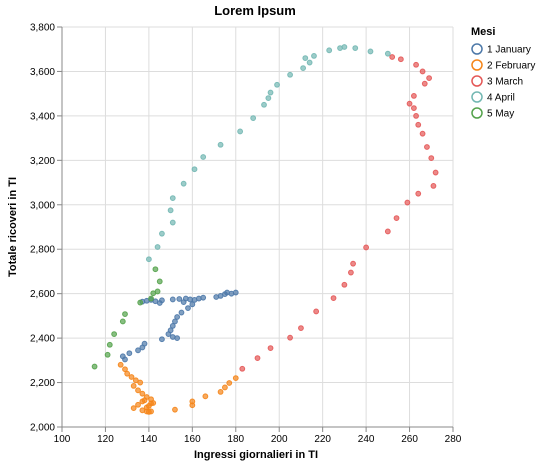  Describe the element at coordinates (42, 72) in the screenshot. I see `y-tick-label: 3,600` at that location.